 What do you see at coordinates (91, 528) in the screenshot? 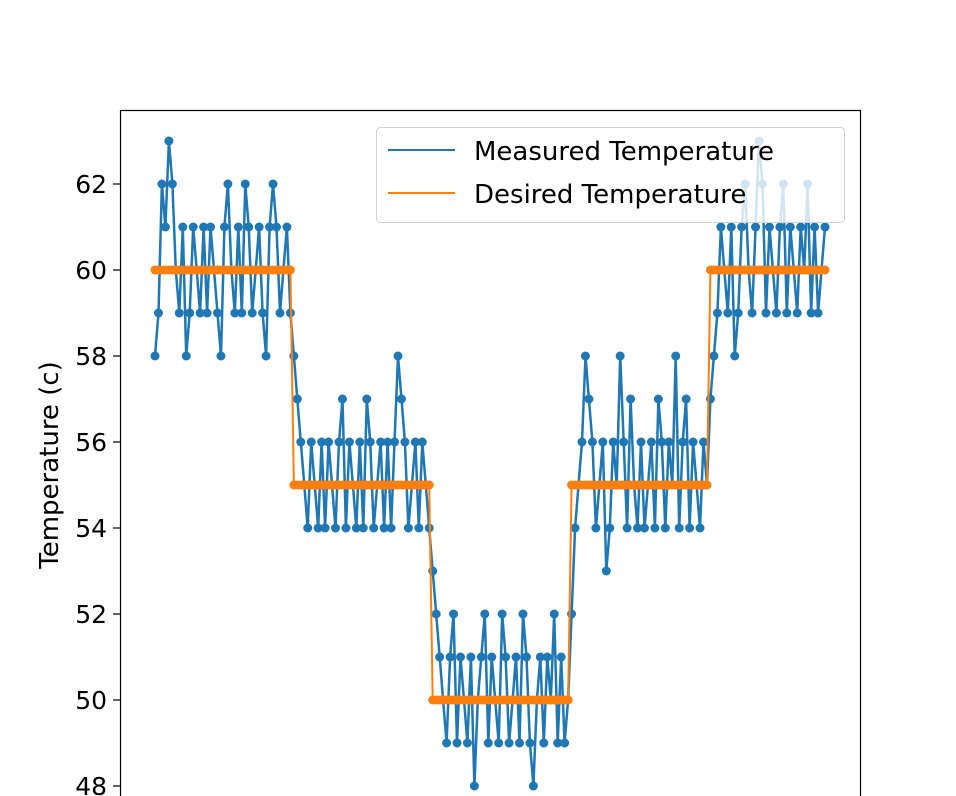
I see `y-tick-label: 54` at bounding box center [91, 528].